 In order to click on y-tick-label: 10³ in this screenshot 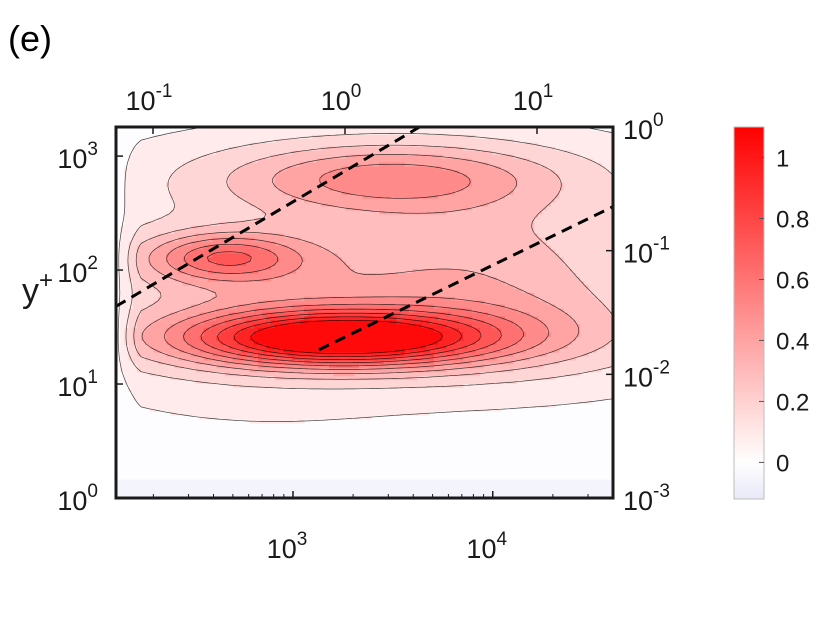, I will do `click(77, 156)`.